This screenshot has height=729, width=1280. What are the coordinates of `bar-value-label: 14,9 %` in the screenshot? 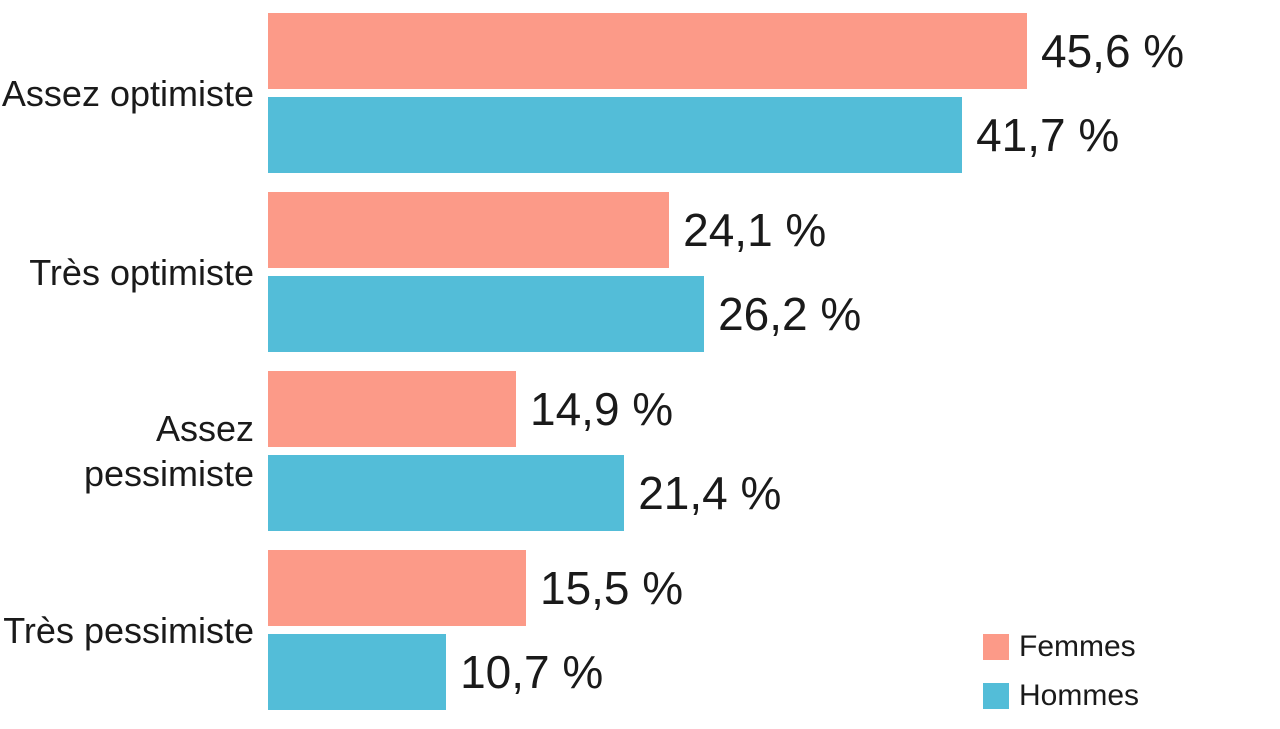 It's located at (602, 409).